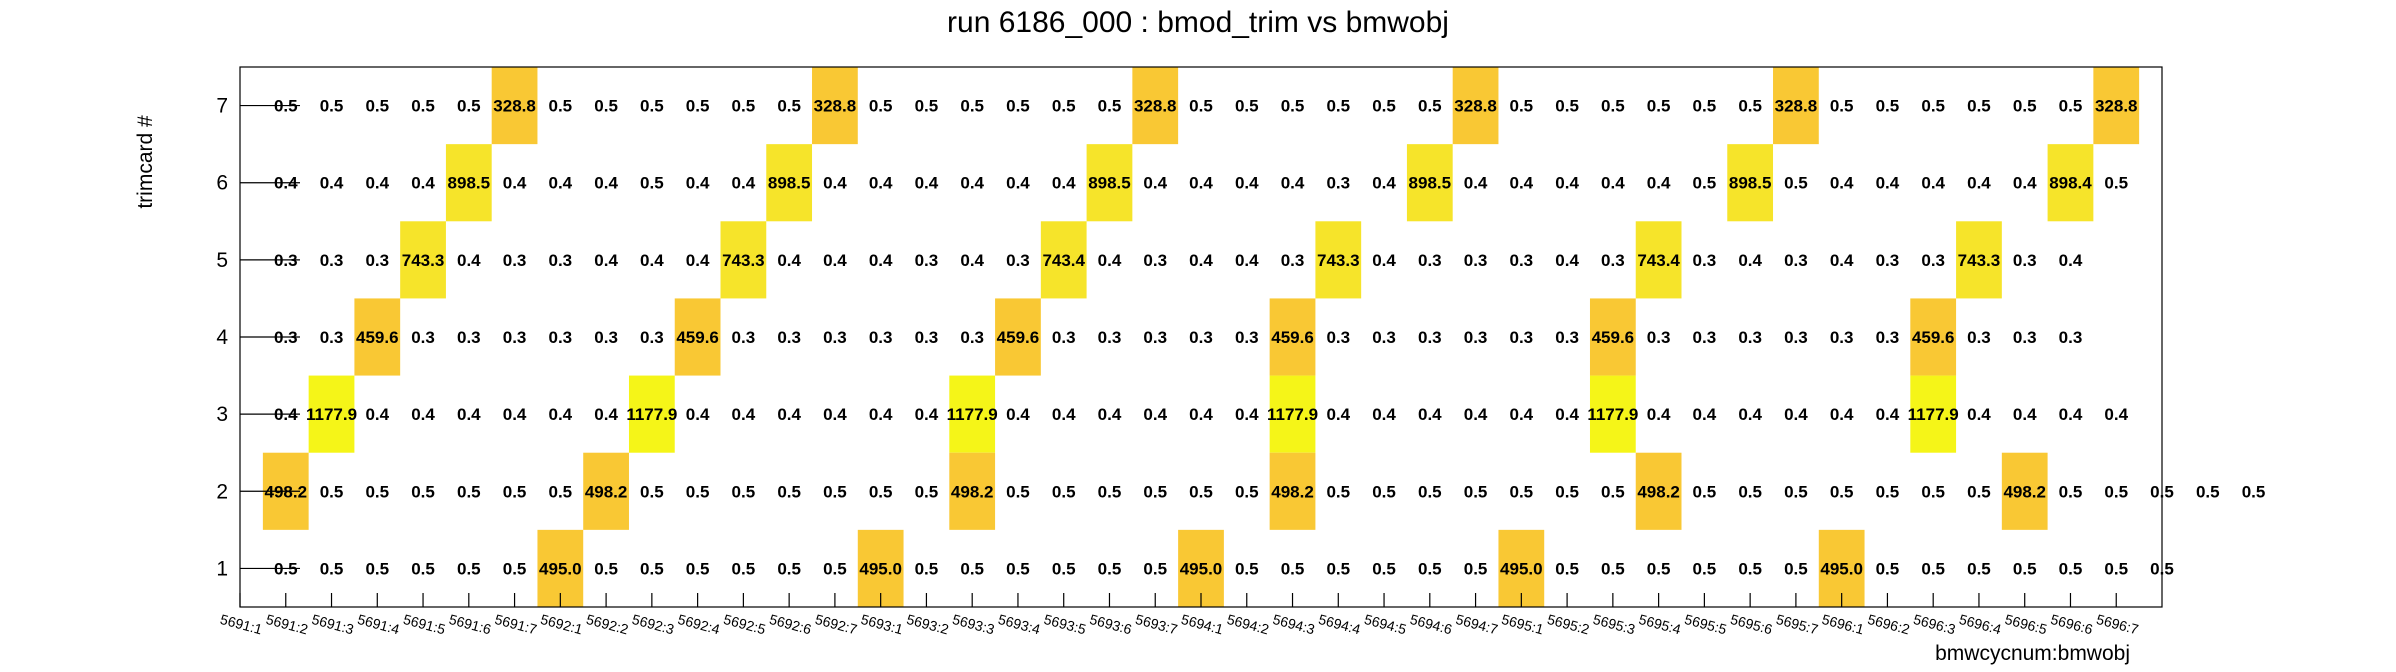 The height and width of the screenshot is (672, 2396). I want to click on x-tick-label: 5694:4, so click(1340, 624).